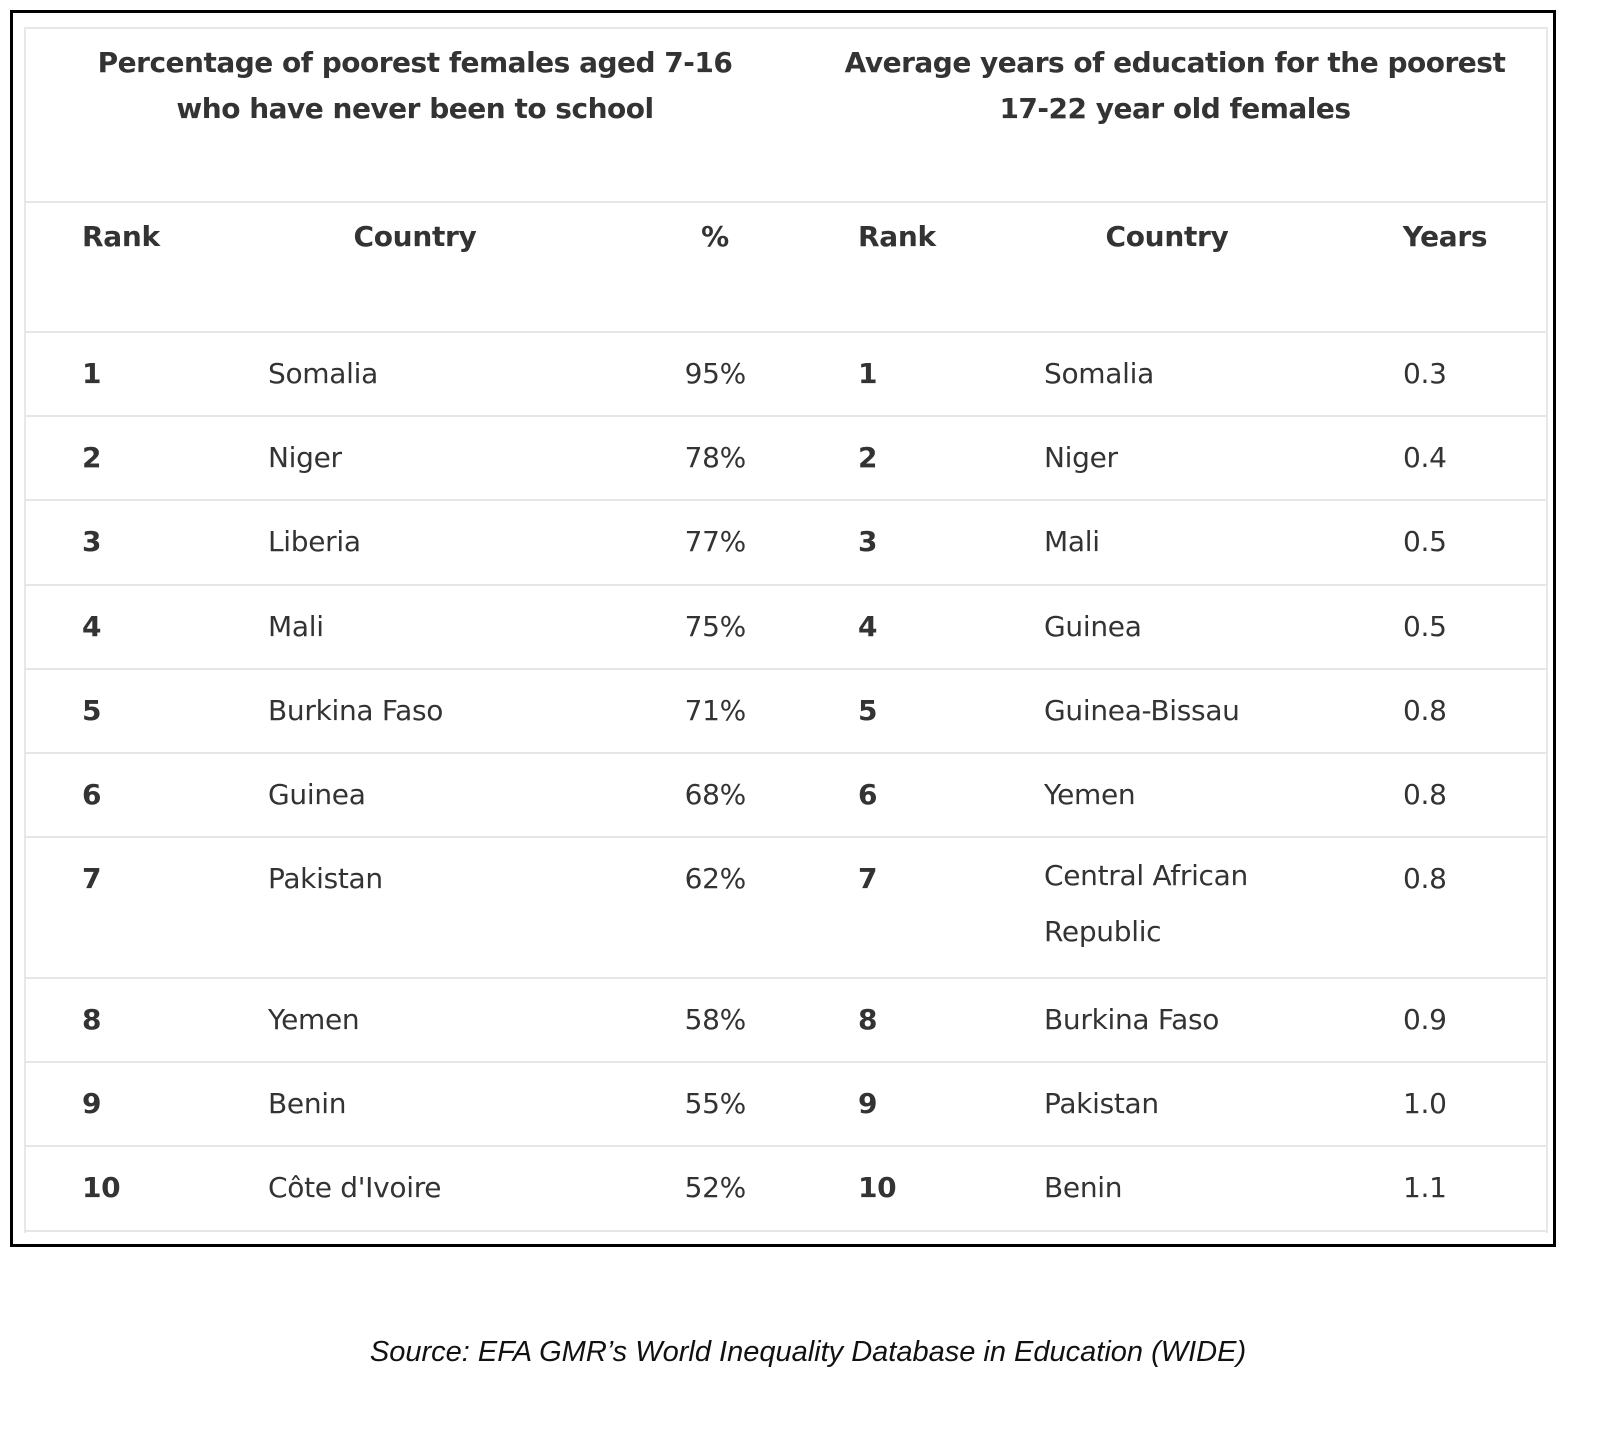 This screenshot has height=1431, width=1616. Describe the element at coordinates (314, 1019) in the screenshot. I see `table1-country: Yemen` at that location.